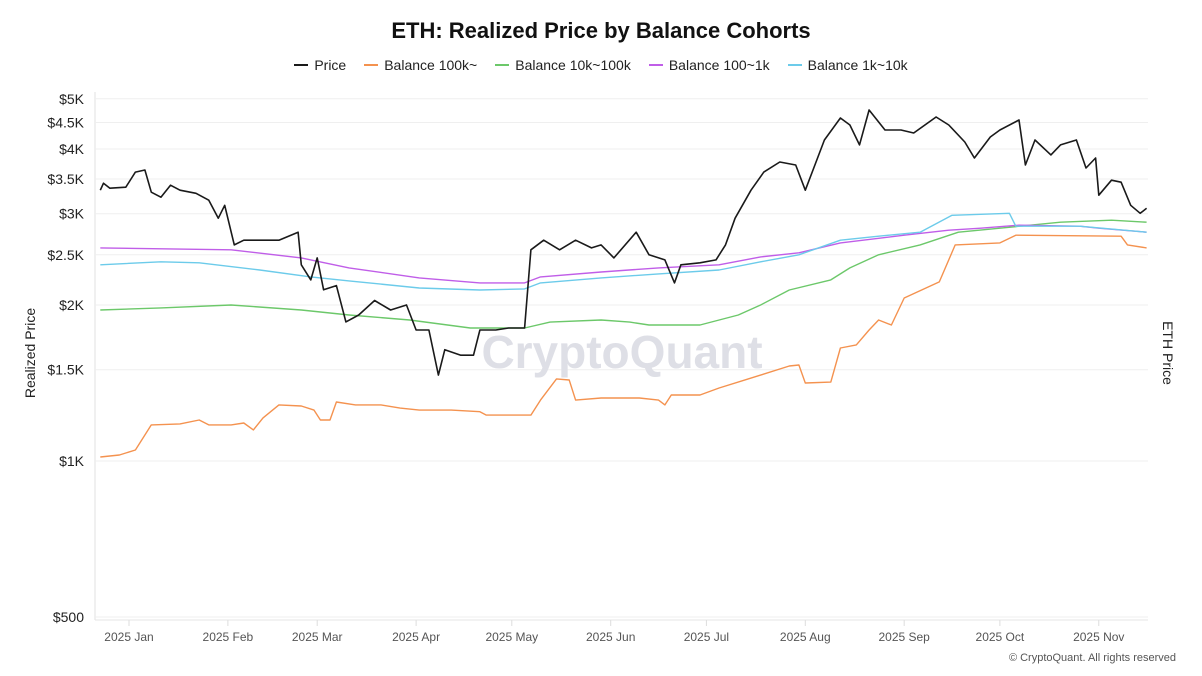 This screenshot has height=676, width=1202. What do you see at coordinates (1092, 658) in the screenshot?
I see `copyright-text: © CryptoQuant. All rights reserved` at bounding box center [1092, 658].